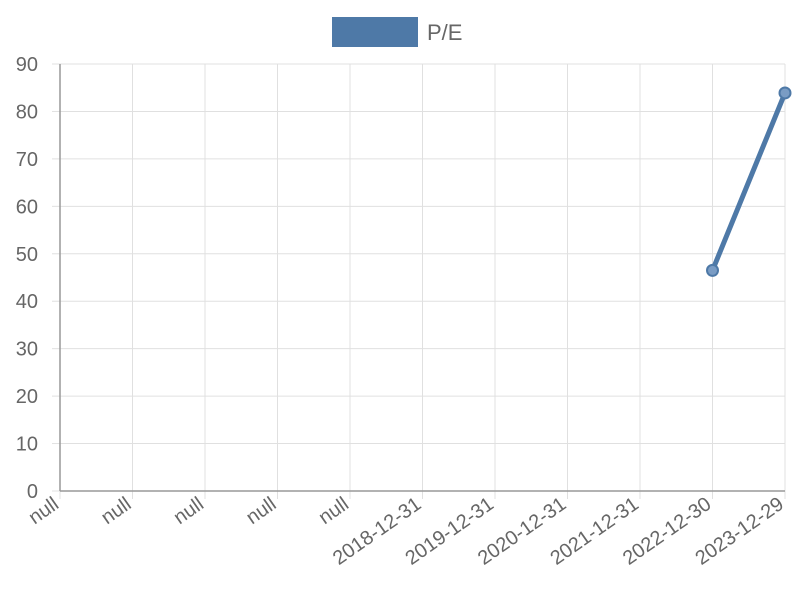 The image size is (800, 600). I want to click on y-tick-label: 20, so click(27, 397).